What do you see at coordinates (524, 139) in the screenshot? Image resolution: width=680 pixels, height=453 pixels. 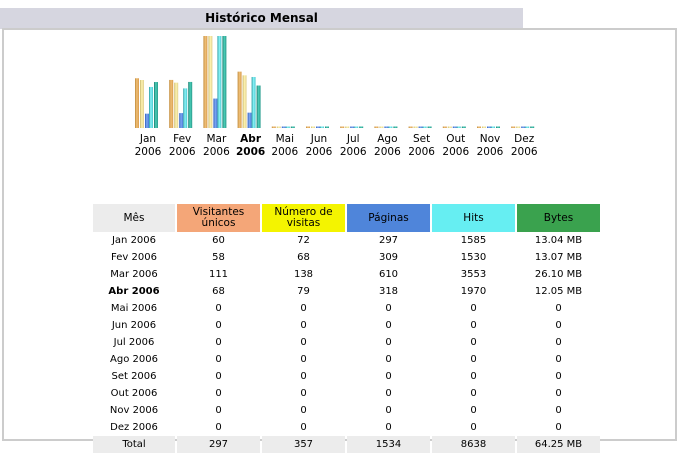 I see `tick-label-month: Dez` at bounding box center [524, 139].